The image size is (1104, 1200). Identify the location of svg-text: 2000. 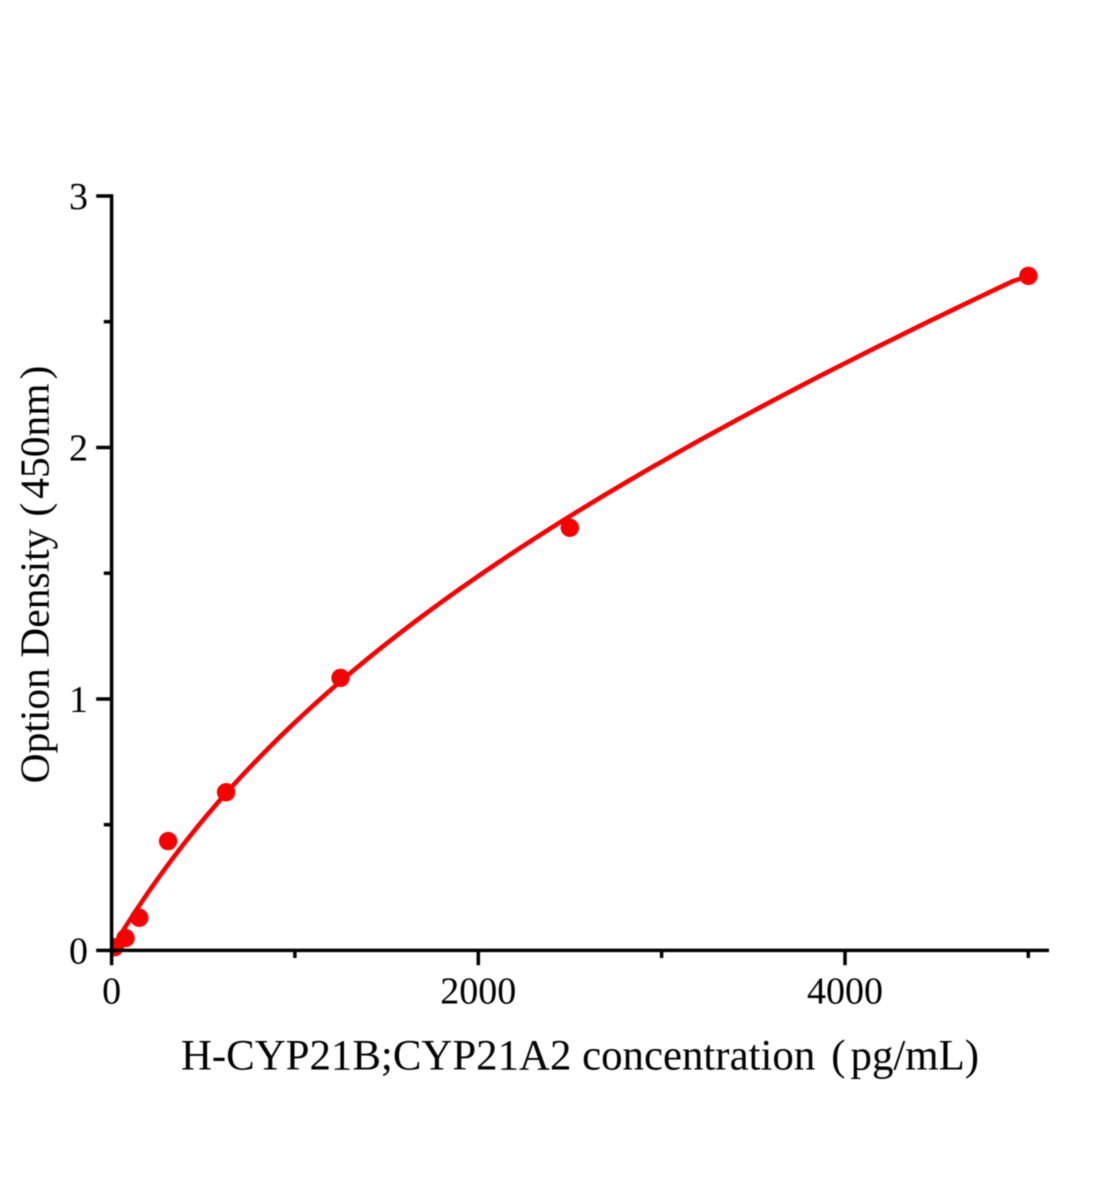
(478, 991).